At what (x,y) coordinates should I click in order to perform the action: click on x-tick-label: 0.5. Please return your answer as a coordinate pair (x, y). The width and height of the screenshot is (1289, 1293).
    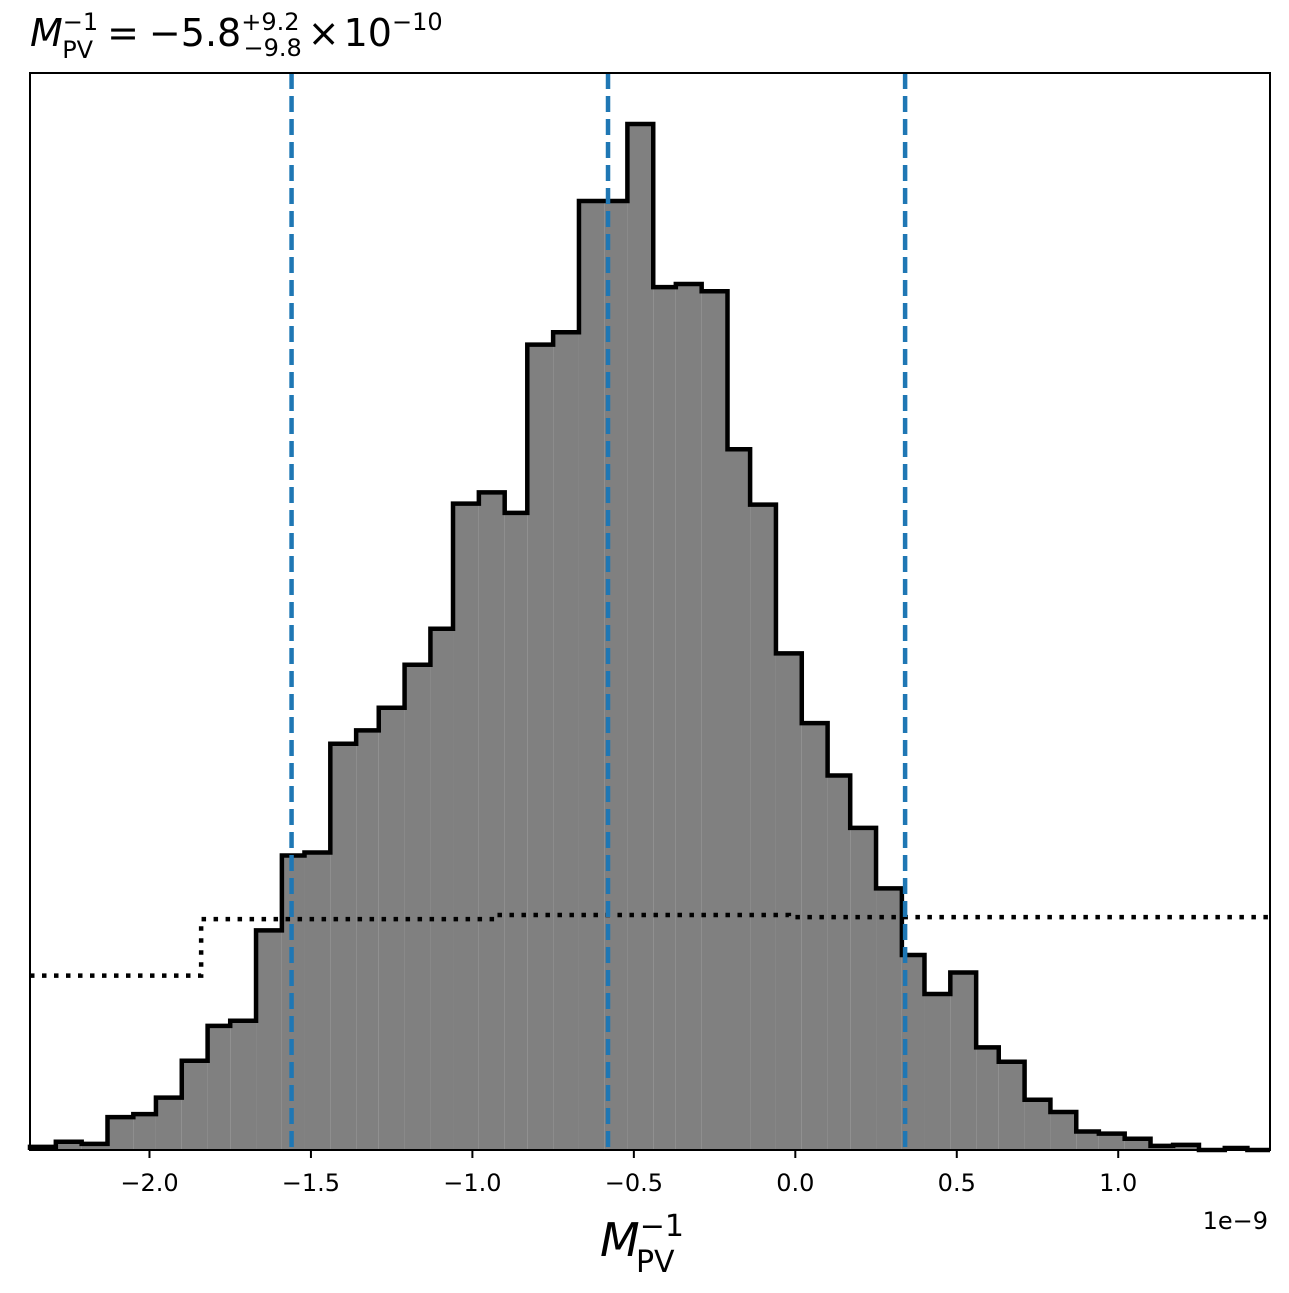
    Looking at the image, I should click on (957, 1183).